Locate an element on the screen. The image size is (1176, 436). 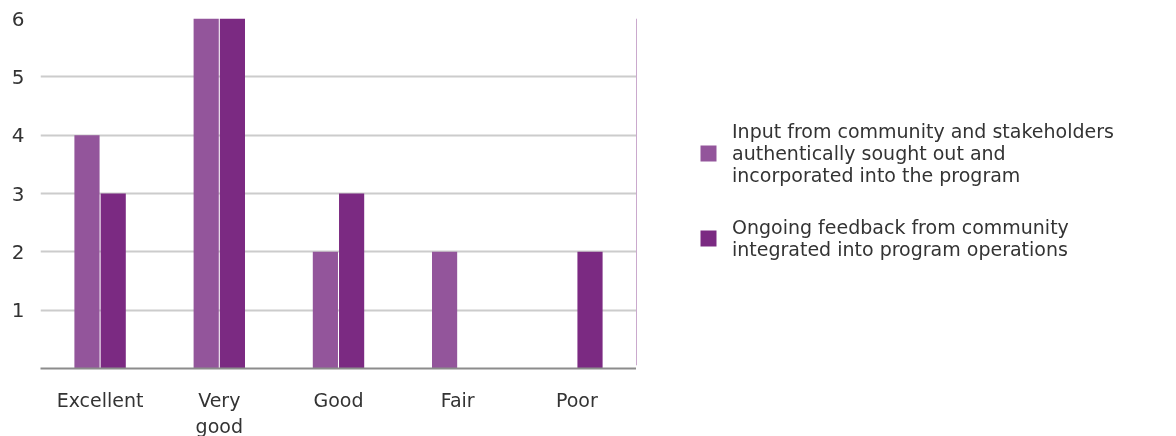
x-tick-label: Fair is located at coordinates (457, 399).